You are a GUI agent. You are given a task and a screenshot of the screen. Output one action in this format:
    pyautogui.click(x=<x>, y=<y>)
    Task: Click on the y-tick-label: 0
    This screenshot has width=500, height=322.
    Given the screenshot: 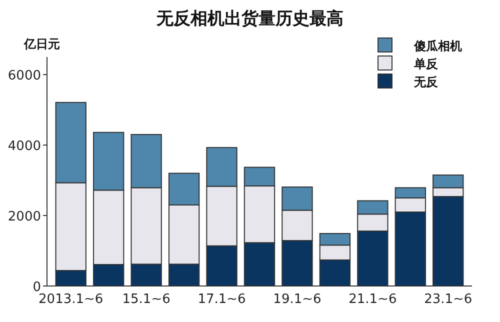 What is the action you would take?
    pyautogui.click(x=36, y=287)
    